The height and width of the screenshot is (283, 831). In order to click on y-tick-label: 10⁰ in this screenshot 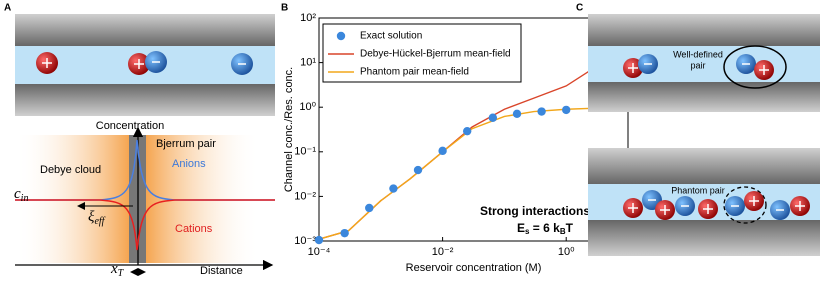, I will do `click(307, 107)`.